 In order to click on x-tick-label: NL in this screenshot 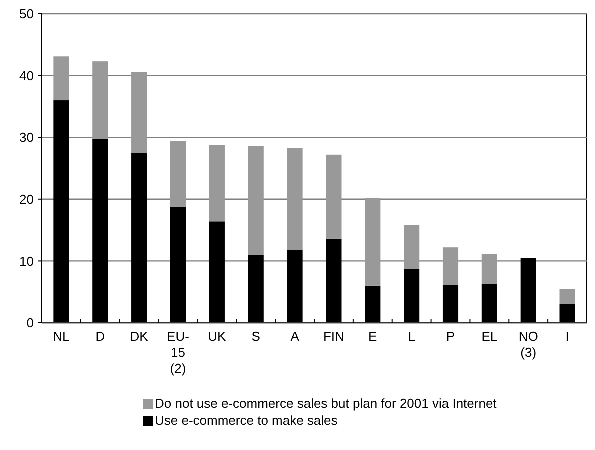, I will do `click(61, 336)`.